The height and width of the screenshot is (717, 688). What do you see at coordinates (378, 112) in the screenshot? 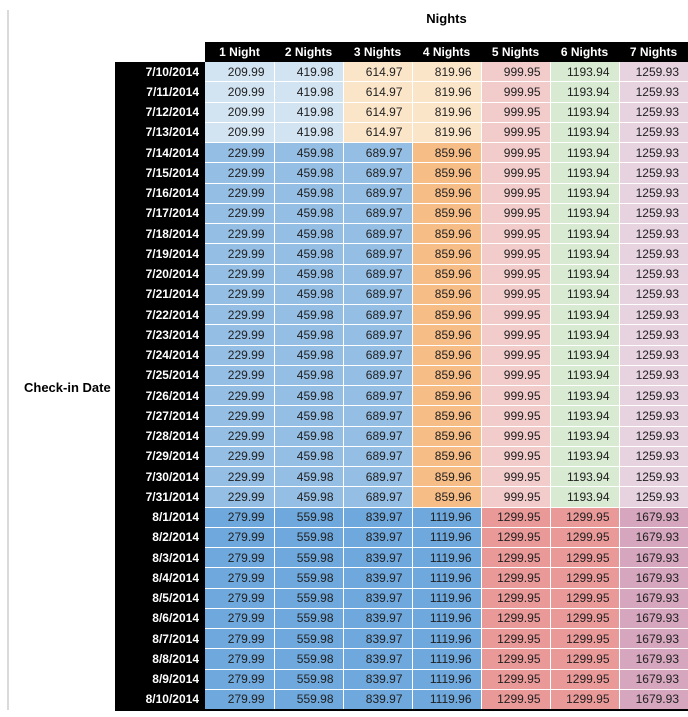
I see `price-cell: 614.97` at bounding box center [378, 112].